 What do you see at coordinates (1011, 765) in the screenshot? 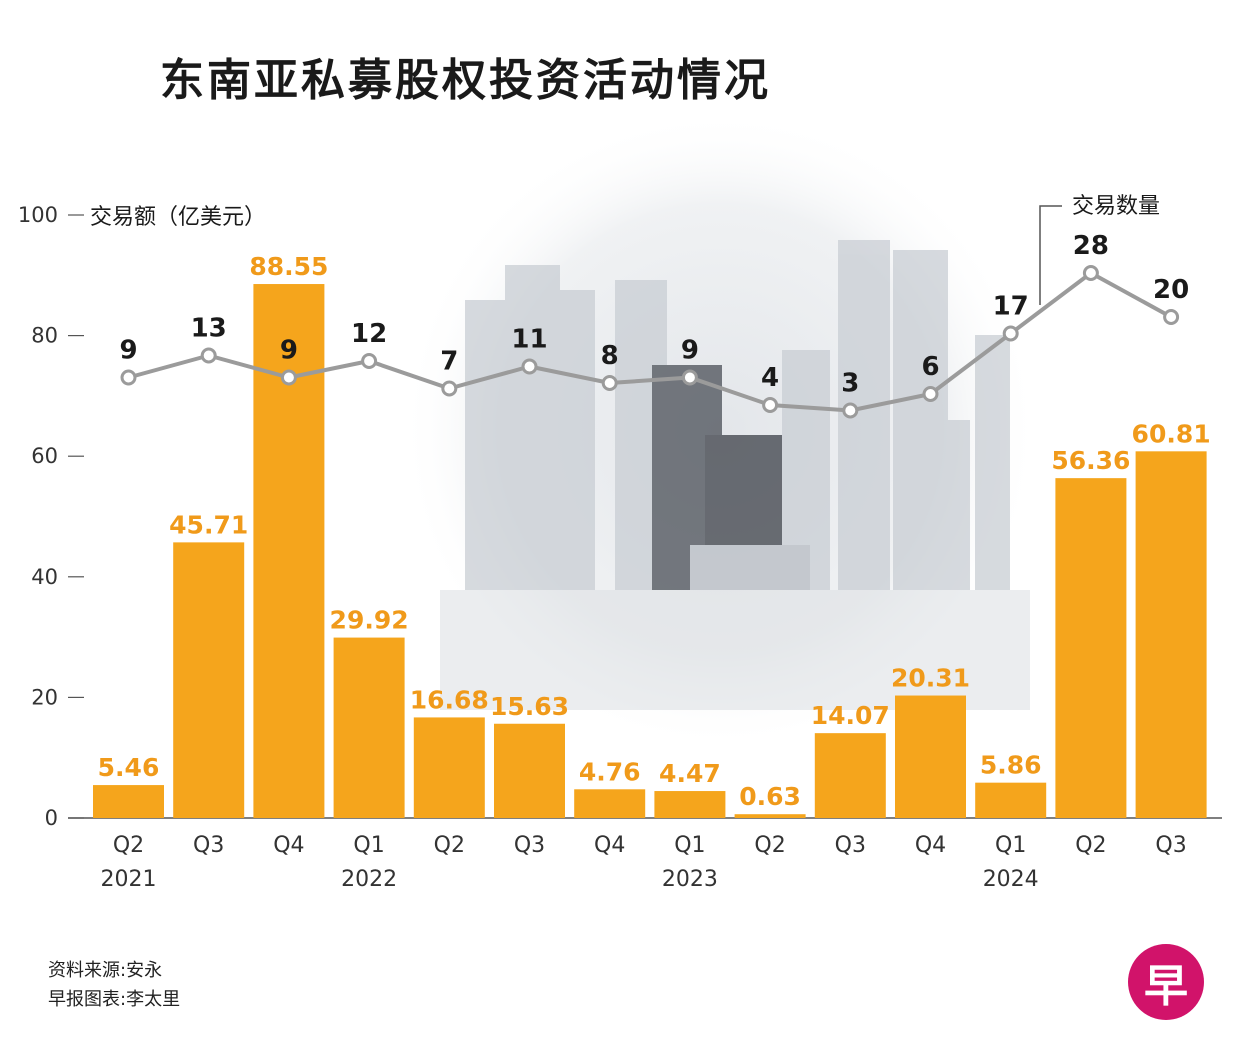
I see `bar-value-label: 5.86` at bounding box center [1011, 765].